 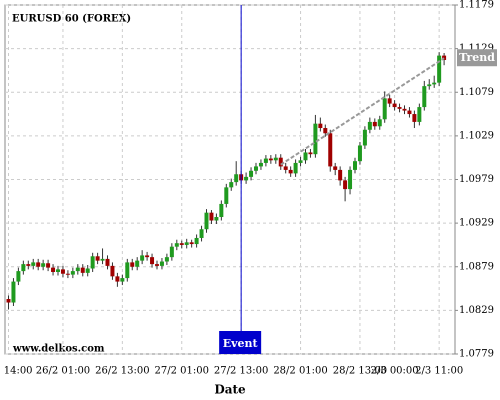 I want to click on y-tick-label: 1.1029, so click(x=476, y=135).